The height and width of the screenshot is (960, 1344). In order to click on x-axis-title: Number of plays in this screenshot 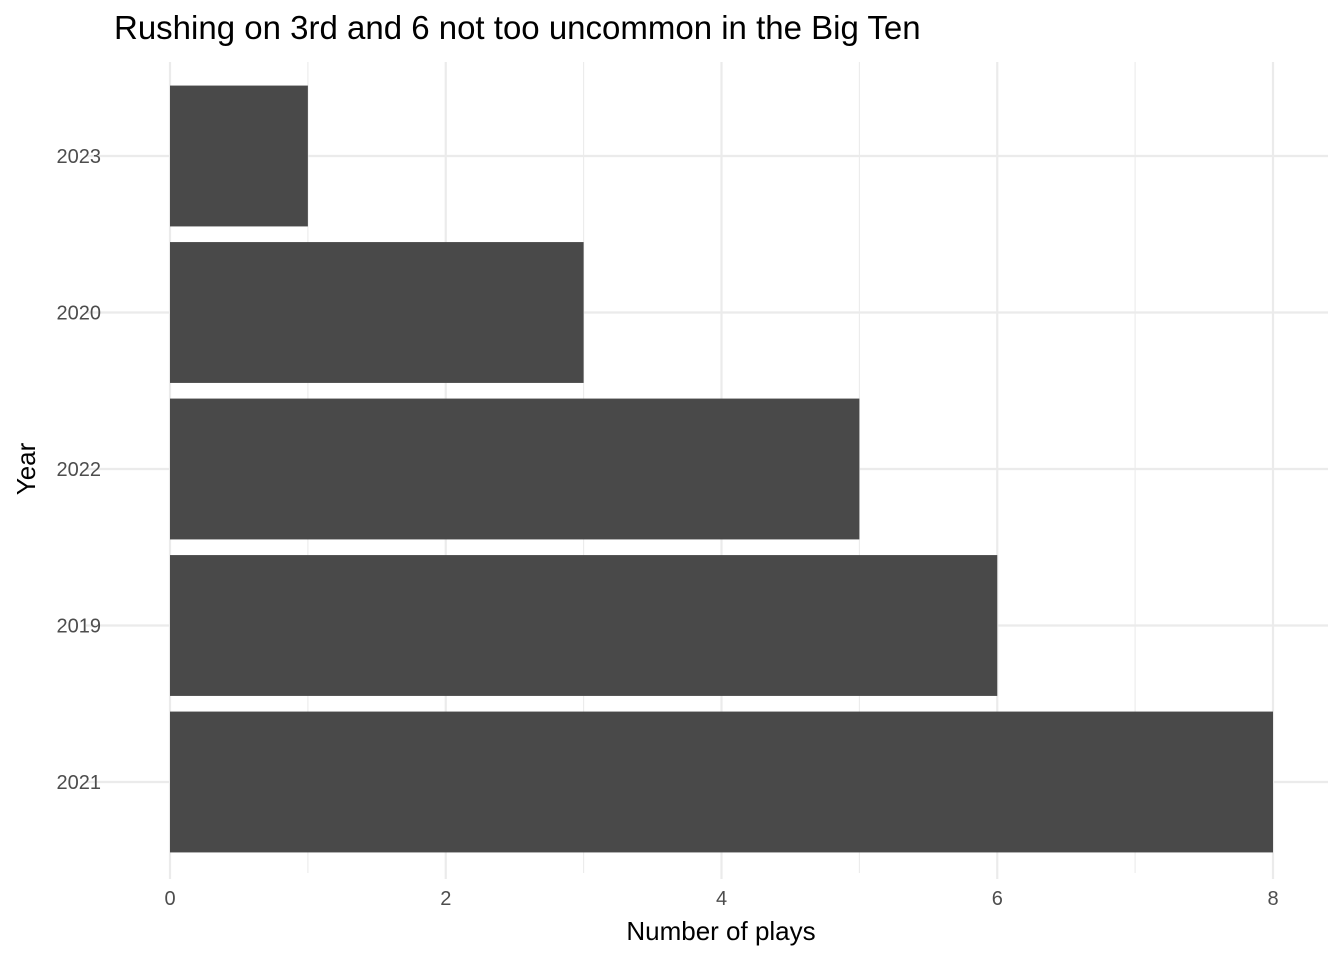, I will do `click(720, 931)`.